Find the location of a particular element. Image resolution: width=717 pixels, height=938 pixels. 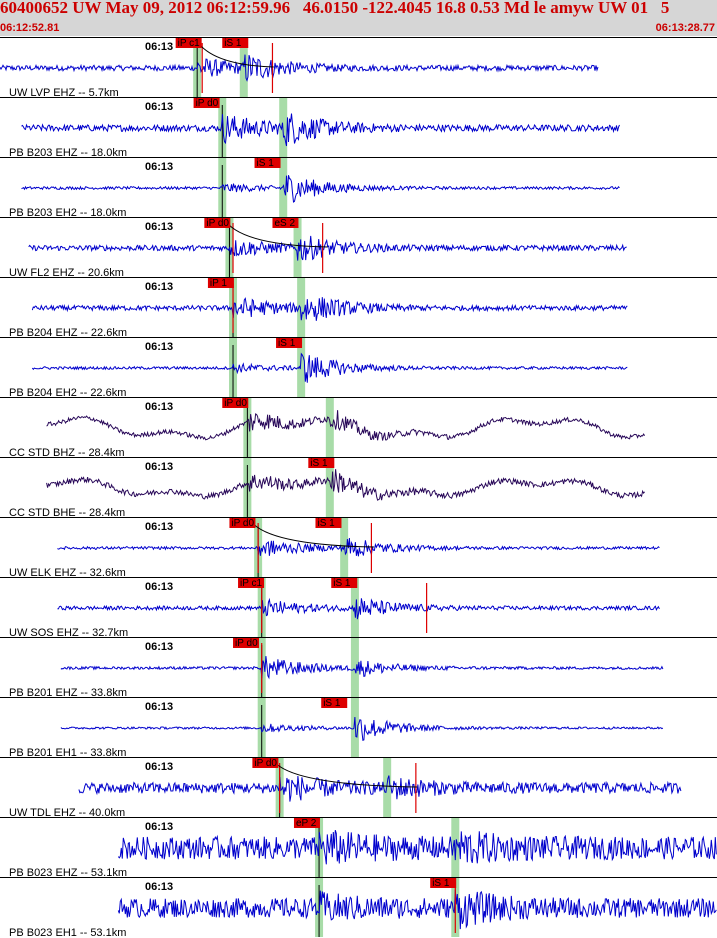

trace-row: 06:13 iP c1 iS 1 UW SOS EHZ -- 32.7km is located at coordinates (358, 608).